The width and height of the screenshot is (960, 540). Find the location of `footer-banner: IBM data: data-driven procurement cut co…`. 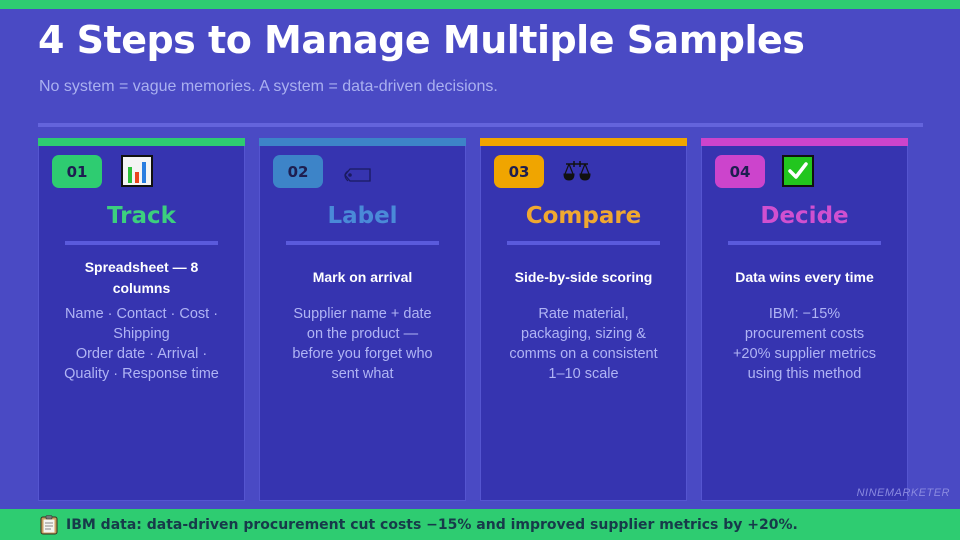

footer-banner: IBM data: data-driven procurement cut co… is located at coordinates (480, 524).